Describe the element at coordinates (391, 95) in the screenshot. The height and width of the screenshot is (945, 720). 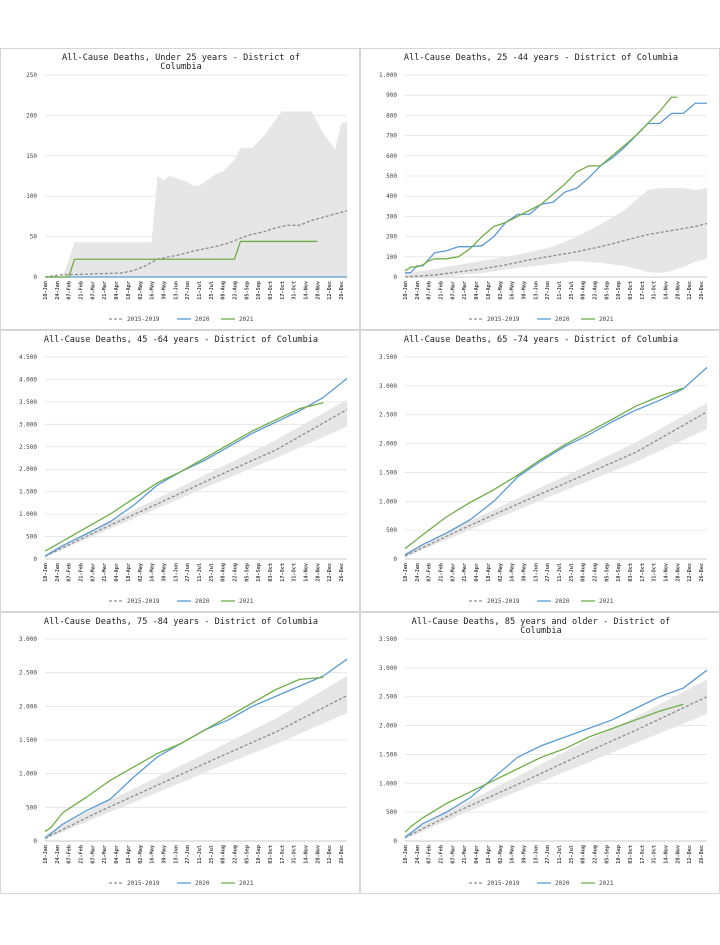
I see `y-tick-label: 900` at that location.